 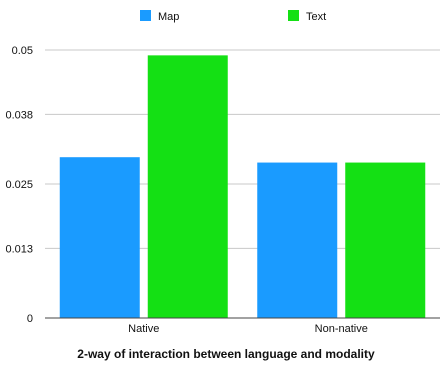 I want to click on bar-text-native, so click(x=187, y=187).